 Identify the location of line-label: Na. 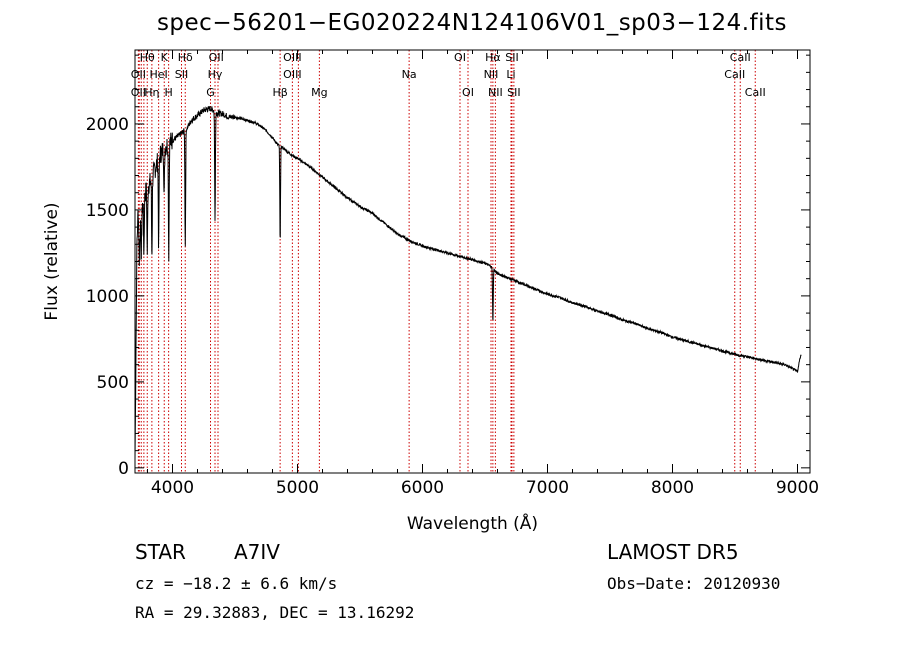
(409, 74).